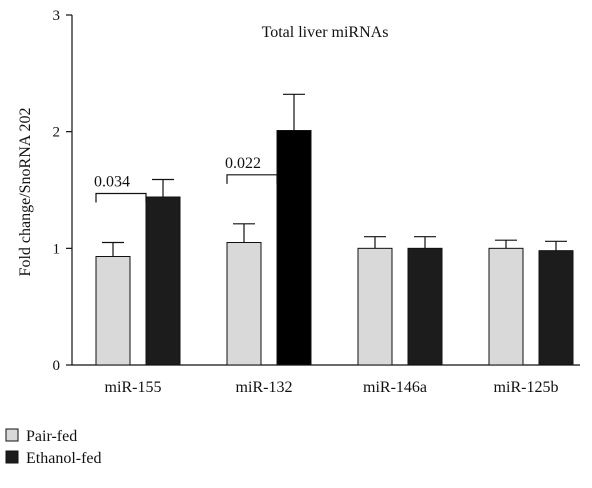  I want to click on y-tick-label: 0, so click(57, 366).